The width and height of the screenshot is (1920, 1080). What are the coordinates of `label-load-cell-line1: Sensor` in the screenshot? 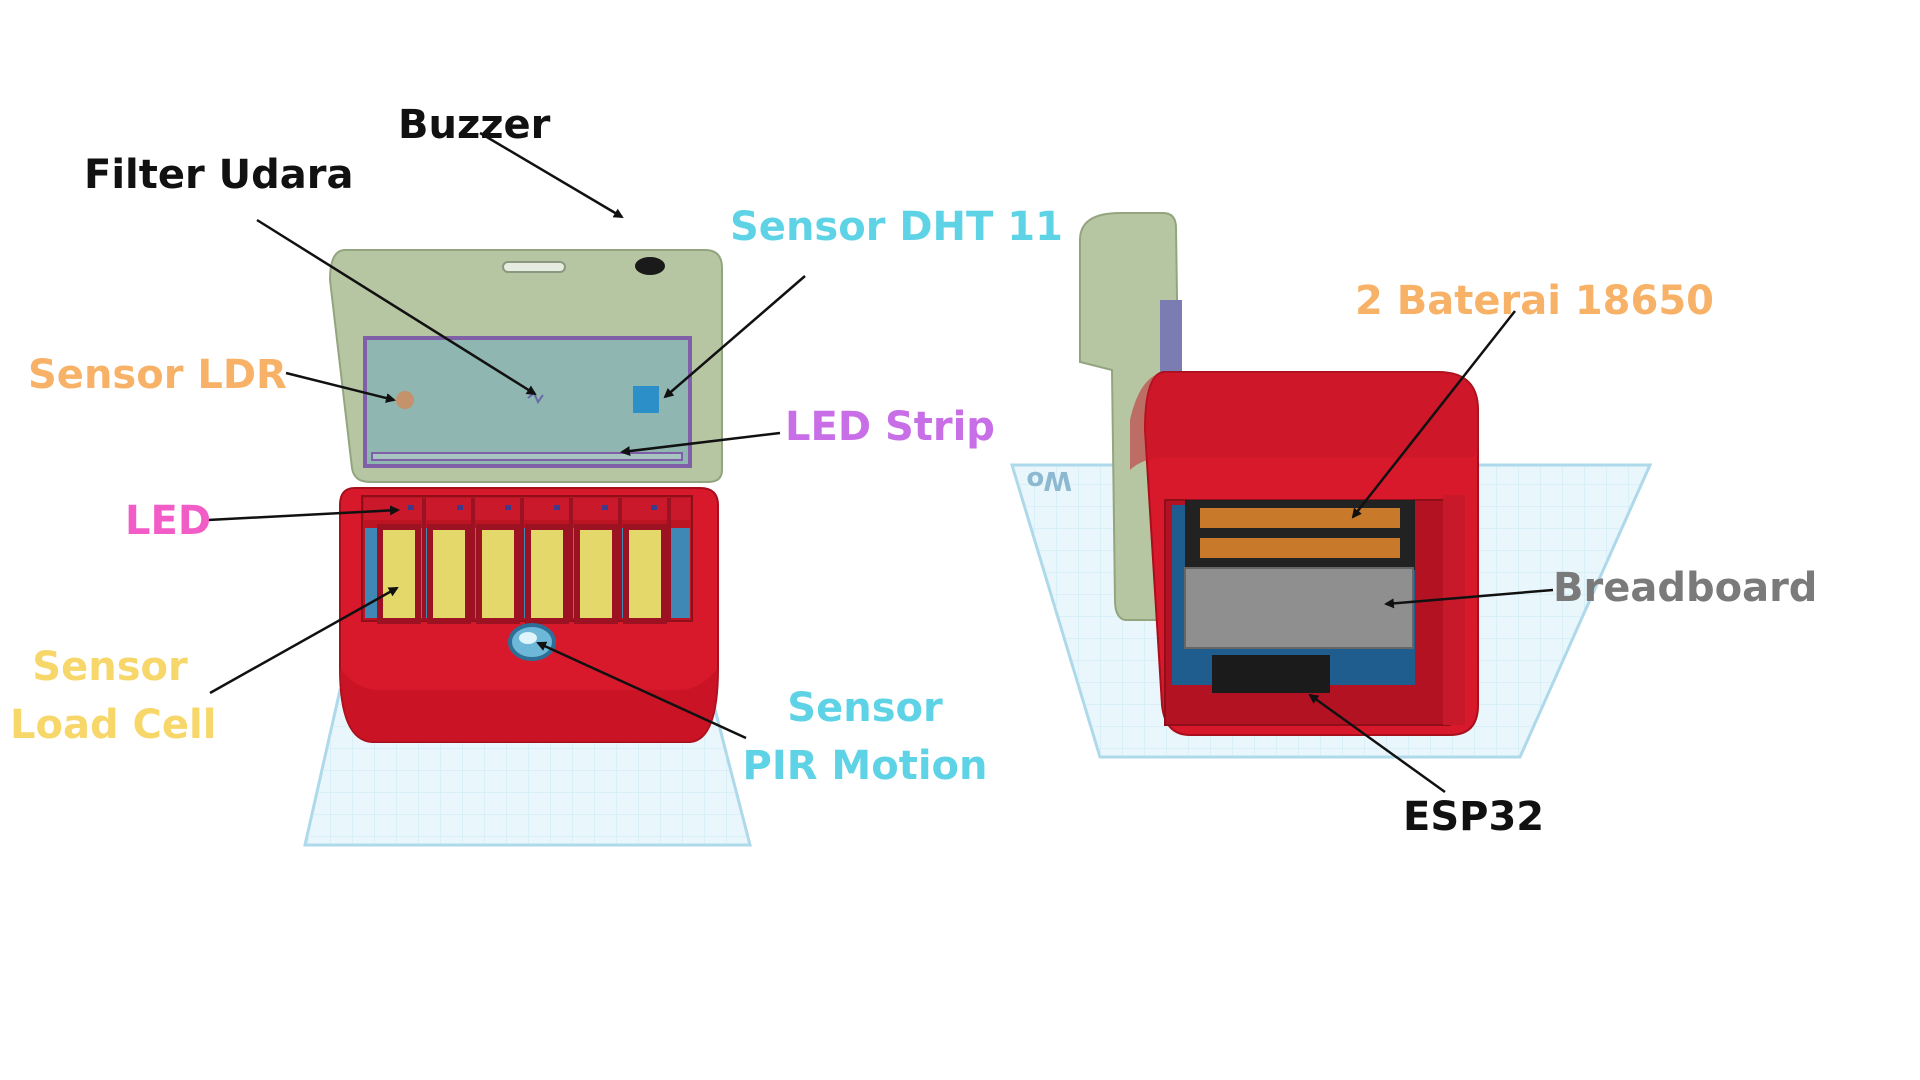 It's located at (110, 667).